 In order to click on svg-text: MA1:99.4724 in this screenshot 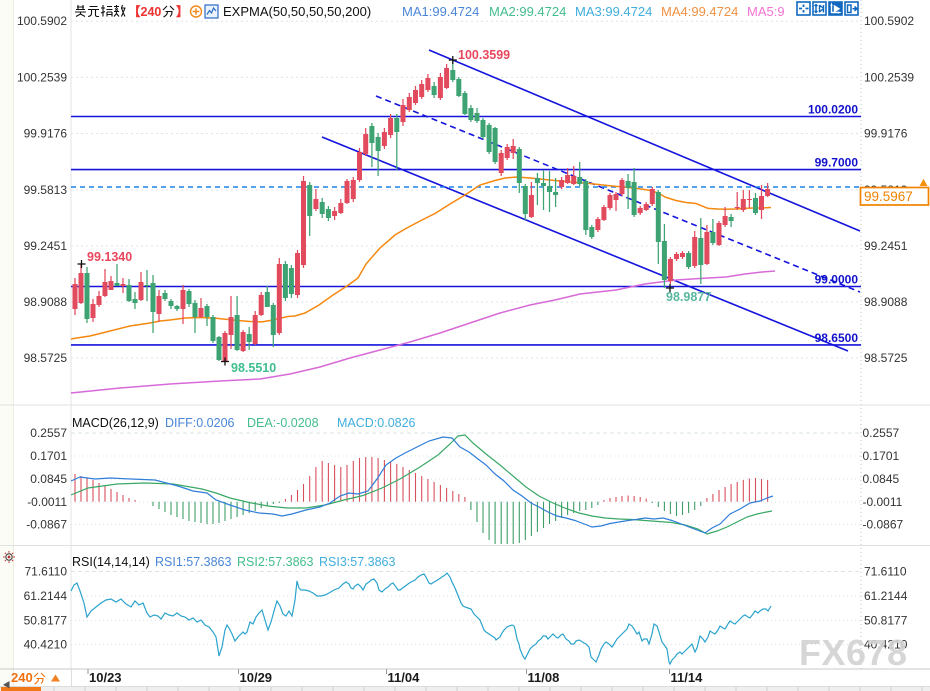, I will do `click(440, 11)`.